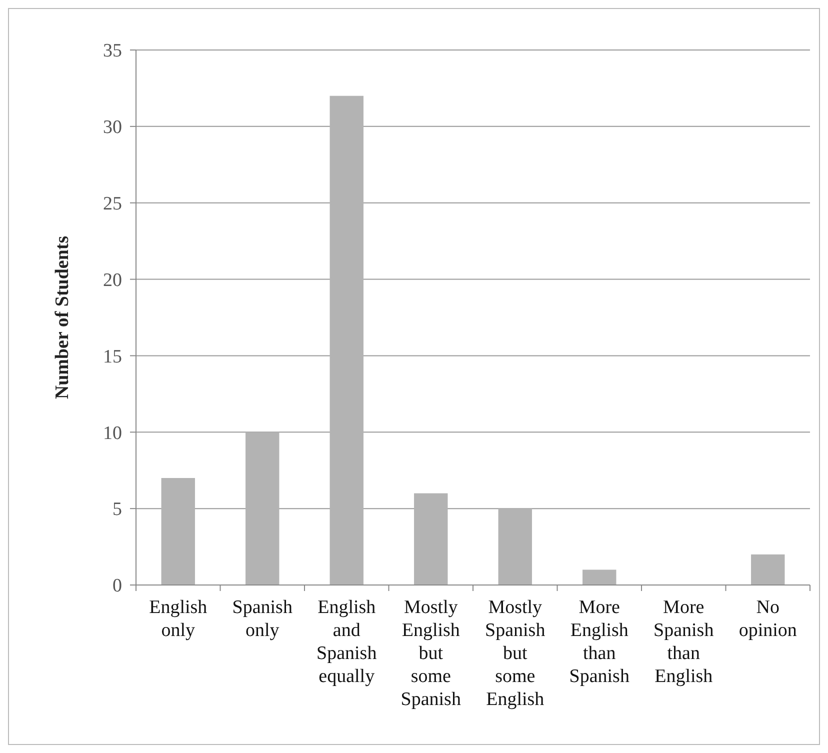 The image size is (828, 753). I want to click on y-tick-label: 25, so click(112, 204).